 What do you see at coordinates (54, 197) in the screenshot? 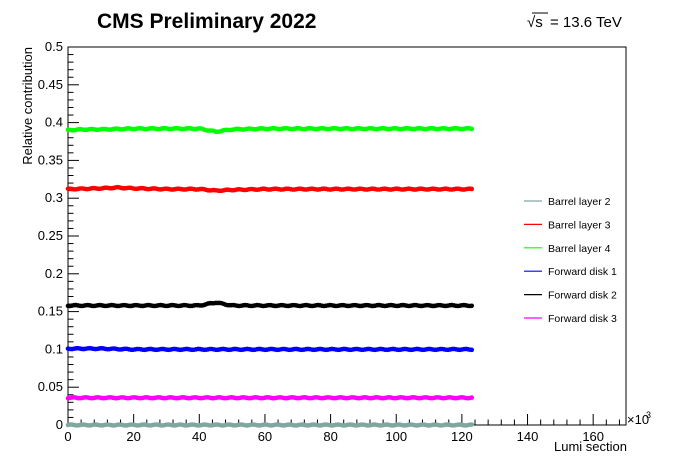
I see `y-tick-label: 0.3` at bounding box center [54, 197].